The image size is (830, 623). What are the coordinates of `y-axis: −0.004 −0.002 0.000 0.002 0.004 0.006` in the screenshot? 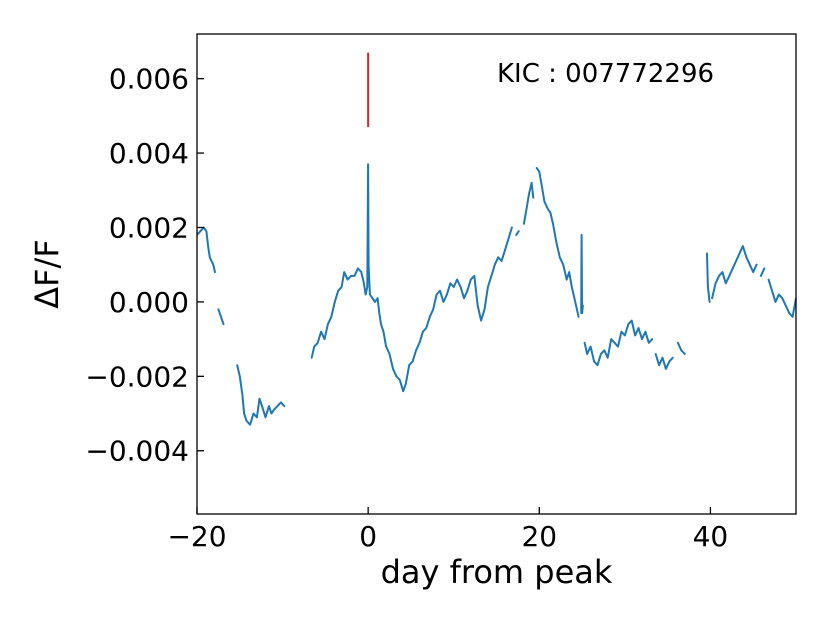 It's located at (144, 265).